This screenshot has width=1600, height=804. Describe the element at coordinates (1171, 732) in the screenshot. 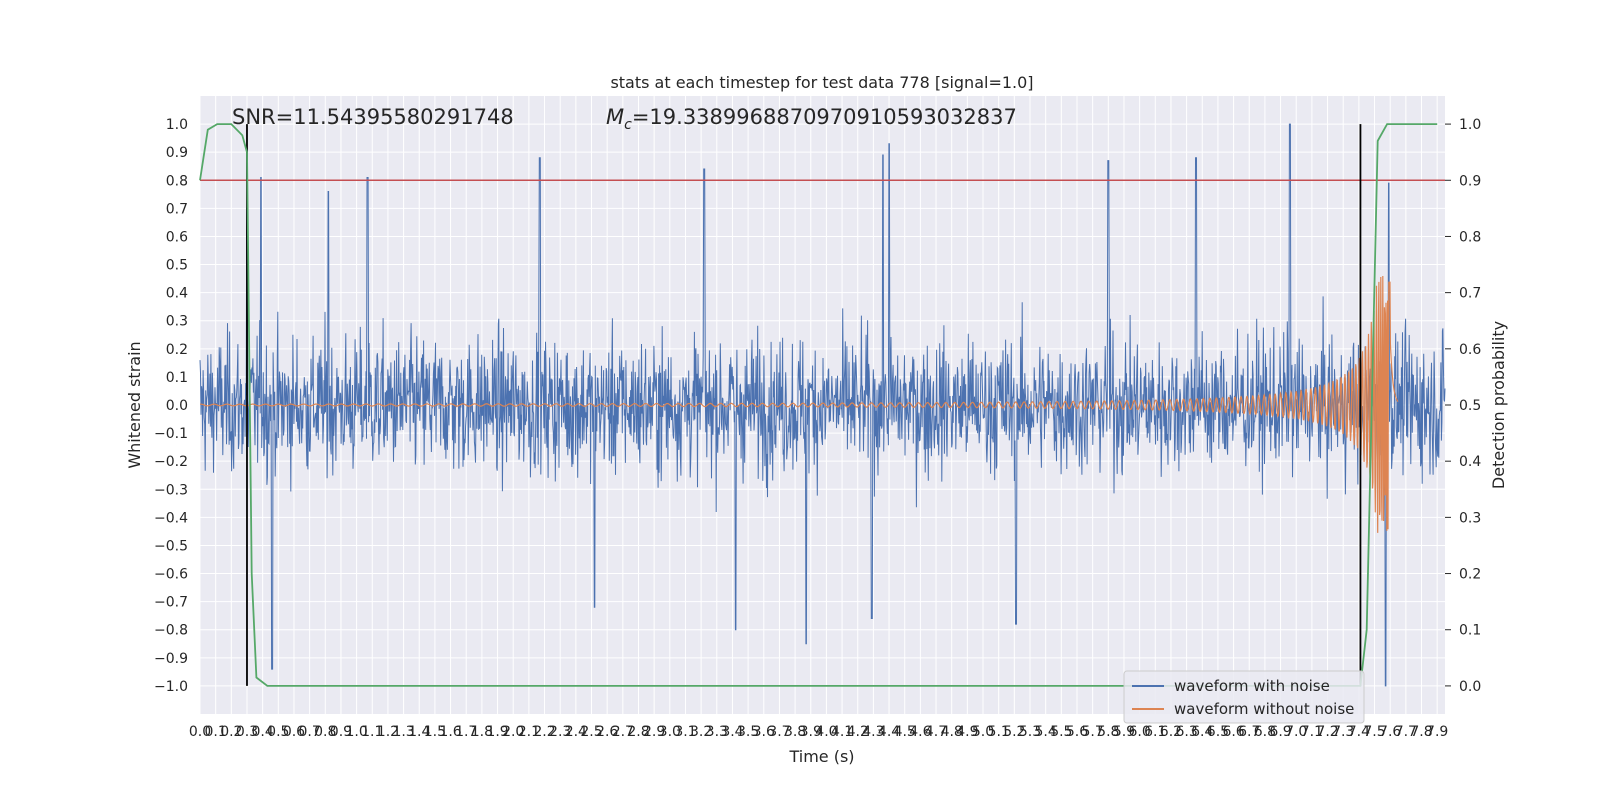

I see `x-tick-label: 6.2` at that location.